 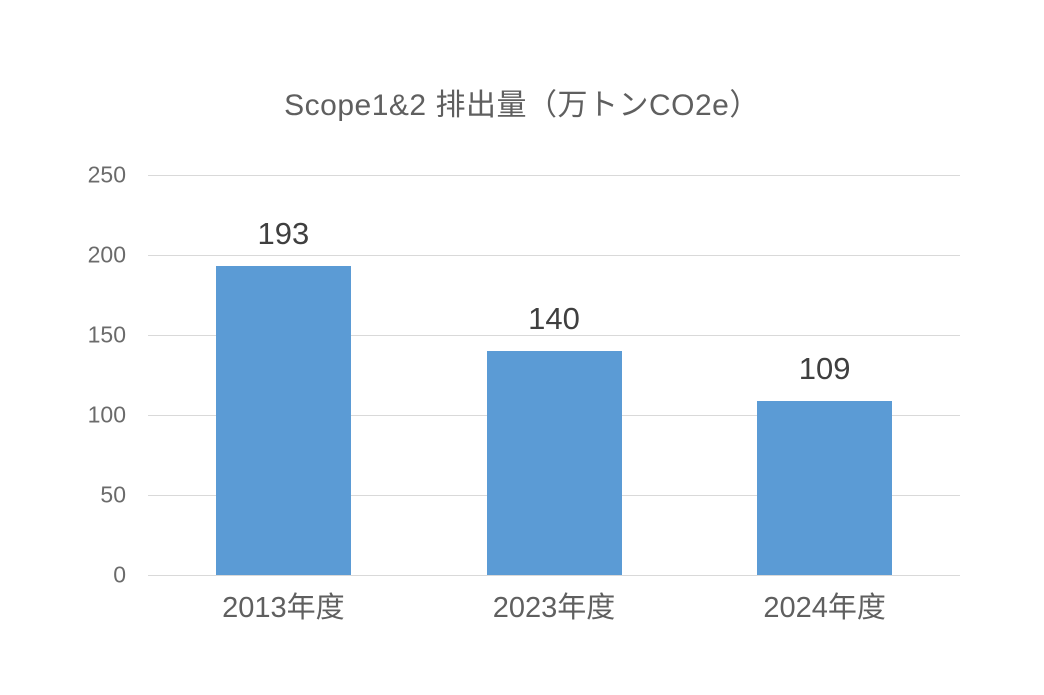 What do you see at coordinates (106, 414) in the screenshot?
I see `y-tick-label: 100` at bounding box center [106, 414].